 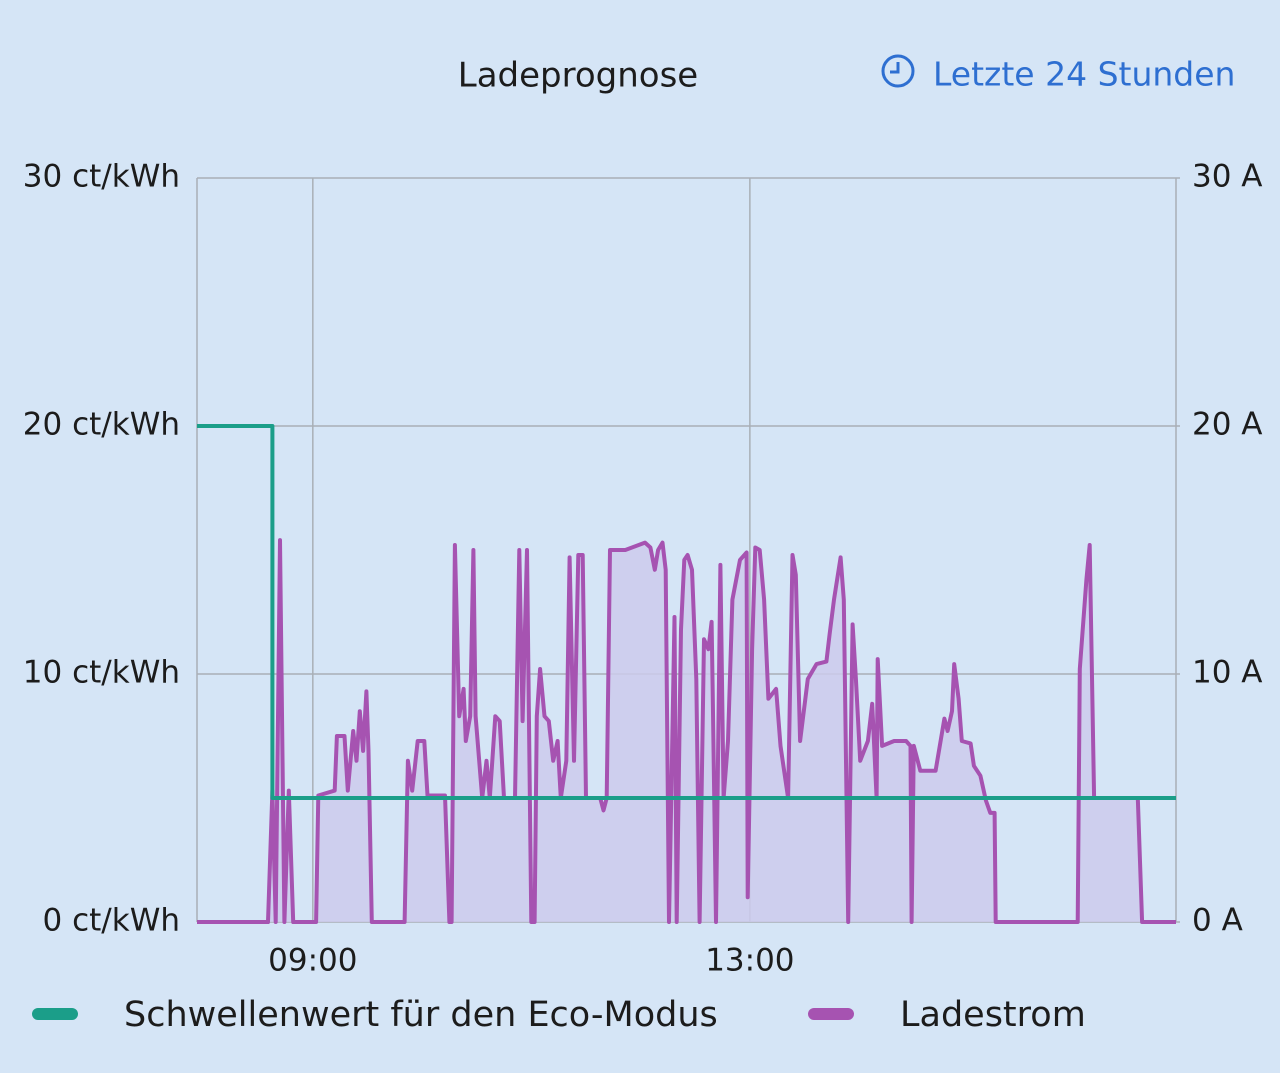 I want to click on x-tick-label: 09:00, so click(x=312, y=961).